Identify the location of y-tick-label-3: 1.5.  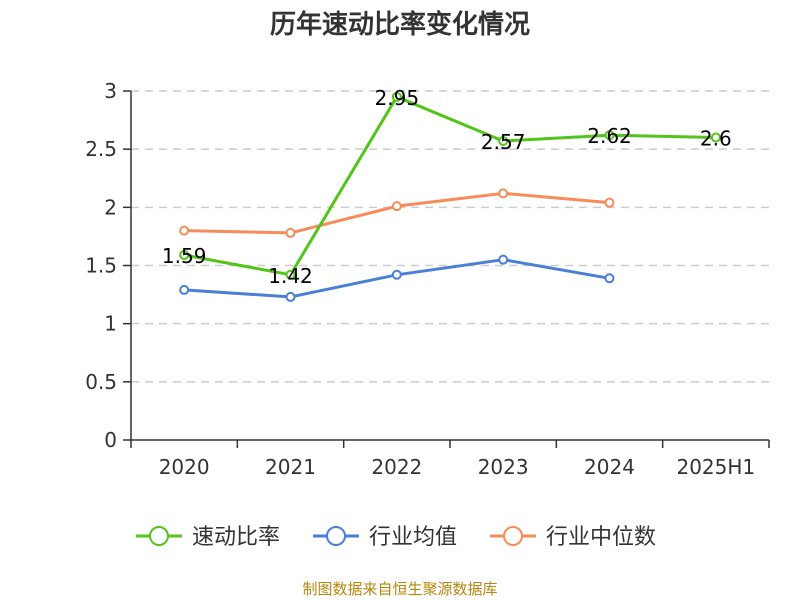
(101, 266).